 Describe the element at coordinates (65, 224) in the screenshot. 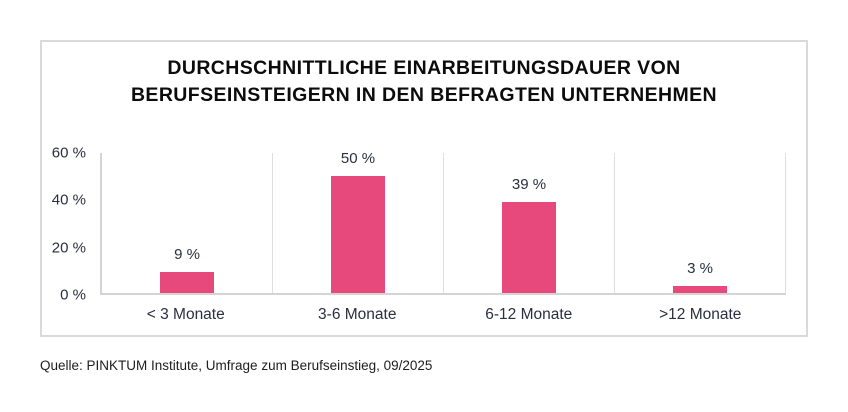

I see `y-axis: 0 % 20 % 40 % 60 %` at that location.